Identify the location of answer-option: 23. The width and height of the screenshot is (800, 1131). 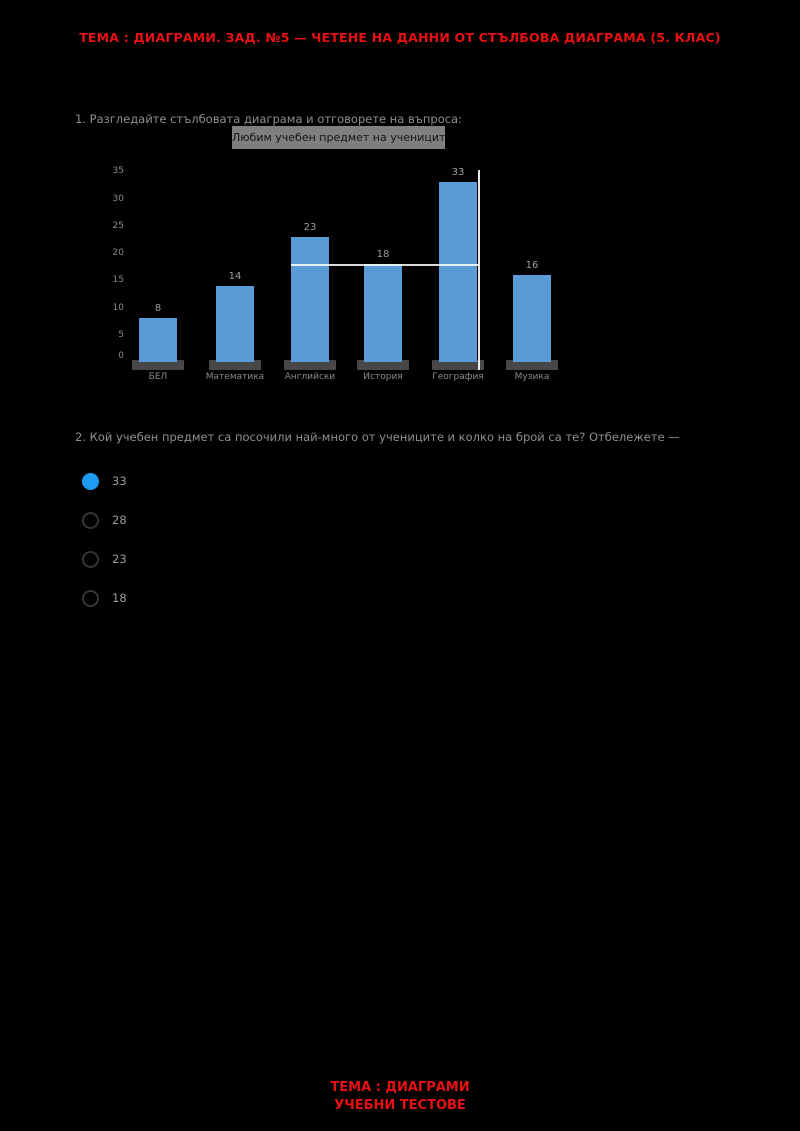
(104, 559).